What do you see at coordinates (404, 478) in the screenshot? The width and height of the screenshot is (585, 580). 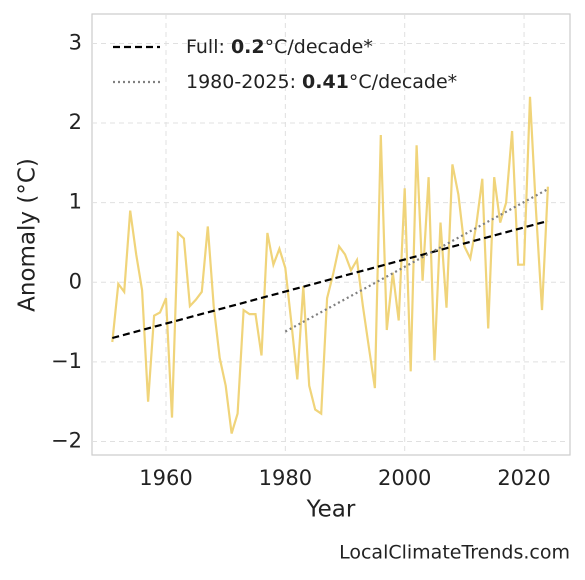 I see `x-tick-label: 2000` at bounding box center [404, 478].